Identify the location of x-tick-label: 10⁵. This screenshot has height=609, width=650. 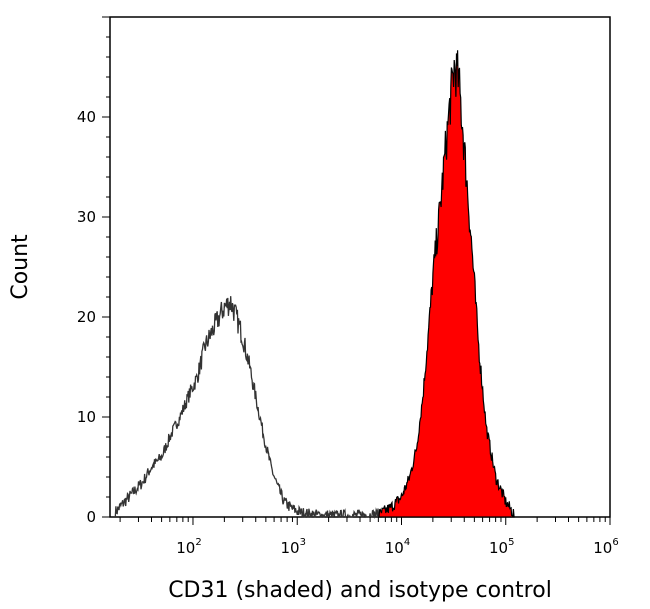
(501, 547).